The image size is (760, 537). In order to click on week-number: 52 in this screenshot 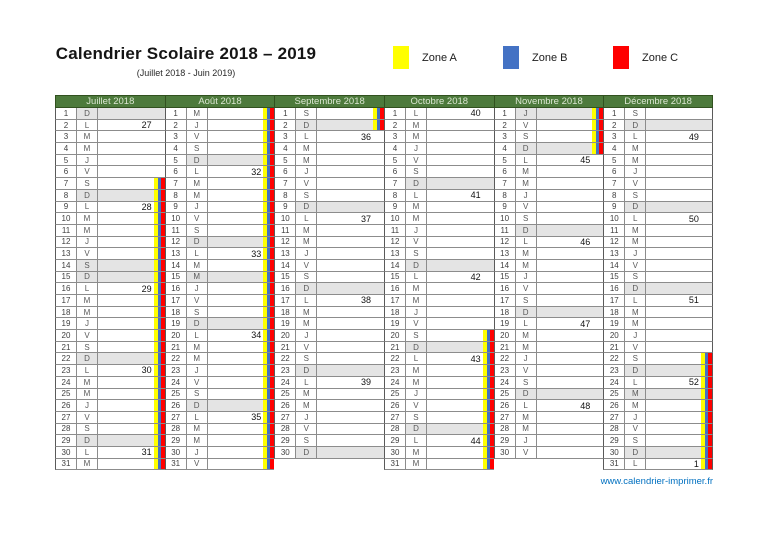, I will do `click(693, 382)`.